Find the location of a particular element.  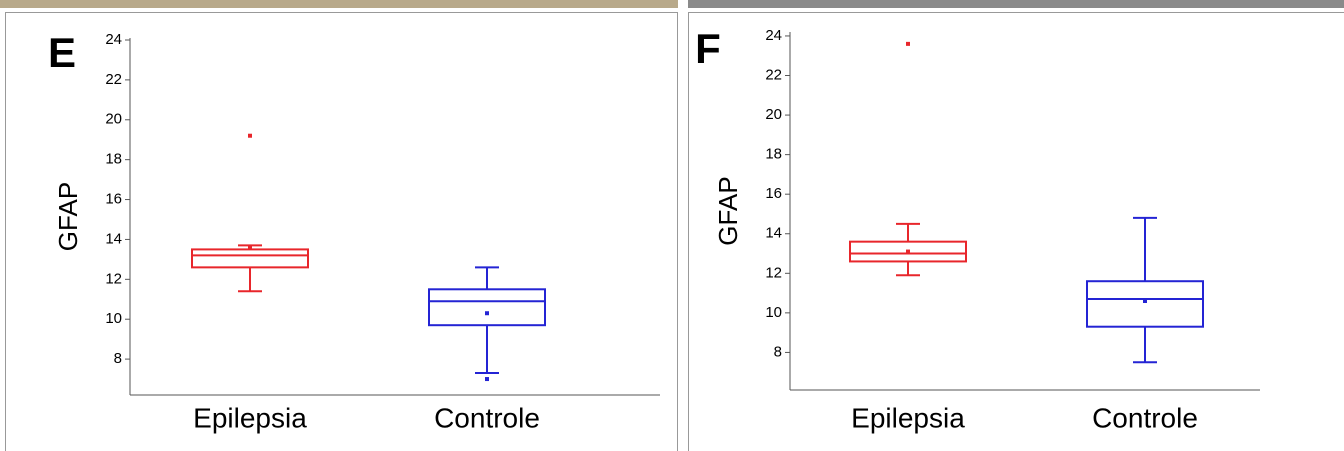

panel-label: E is located at coordinates (62, 52).